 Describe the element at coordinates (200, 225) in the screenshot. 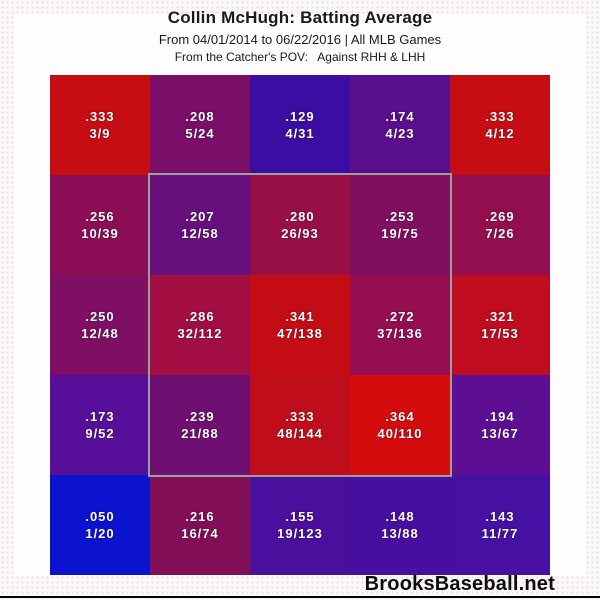

I see `heatmap-cell: .207 12/58` at that location.